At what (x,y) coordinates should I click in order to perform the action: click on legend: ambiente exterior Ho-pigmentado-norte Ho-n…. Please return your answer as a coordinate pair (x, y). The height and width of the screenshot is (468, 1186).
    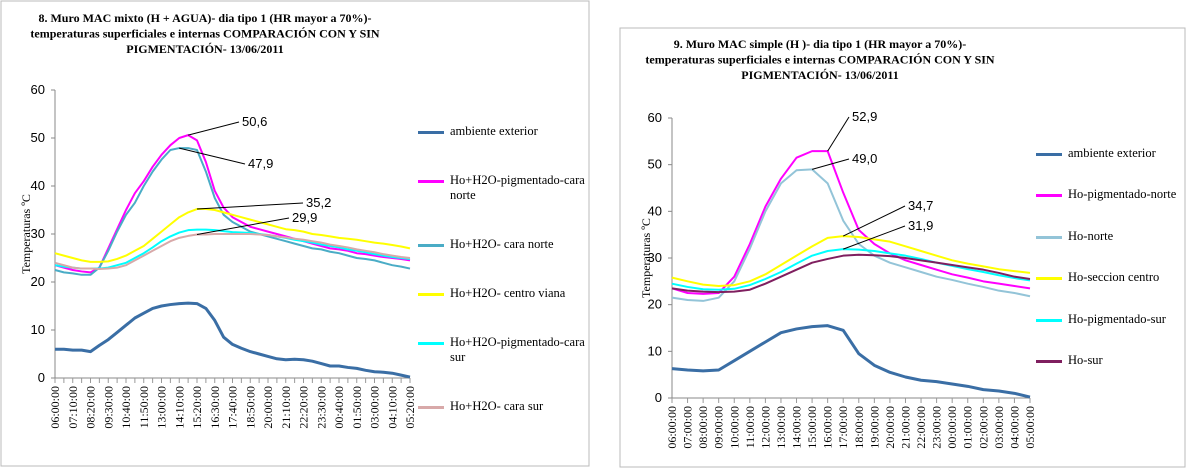
    Looking at the image, I should click on (1110, 257).